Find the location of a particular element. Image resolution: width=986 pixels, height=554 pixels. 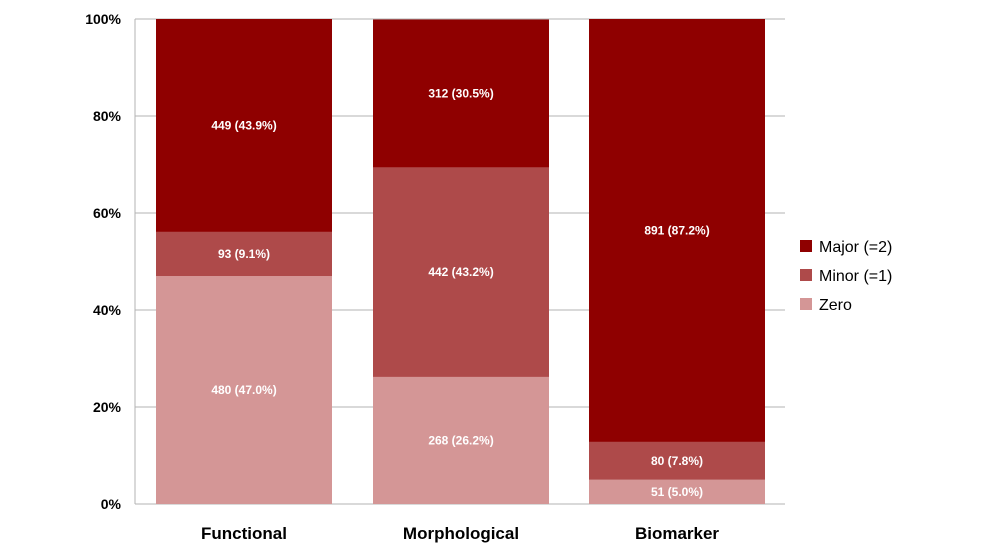

y-tick-label: 80% is located at coordinates (107, 116).